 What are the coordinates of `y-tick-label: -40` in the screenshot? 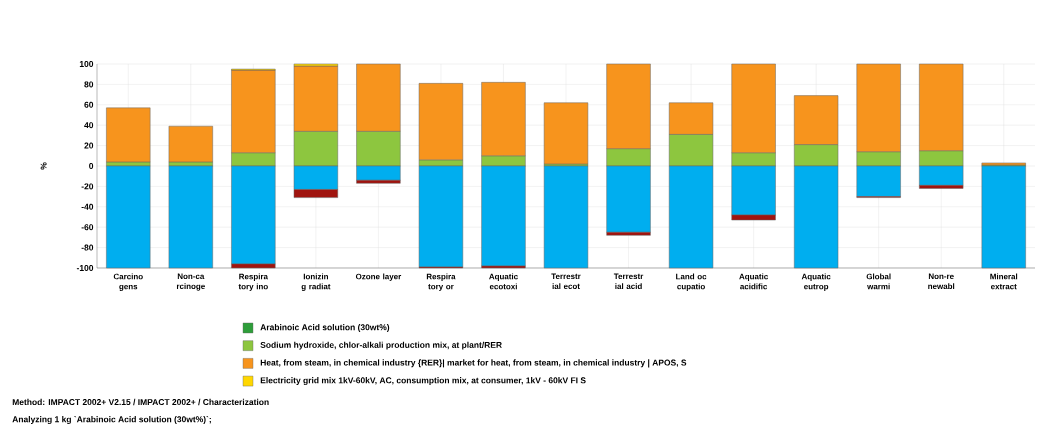 It's located at (87, 206).